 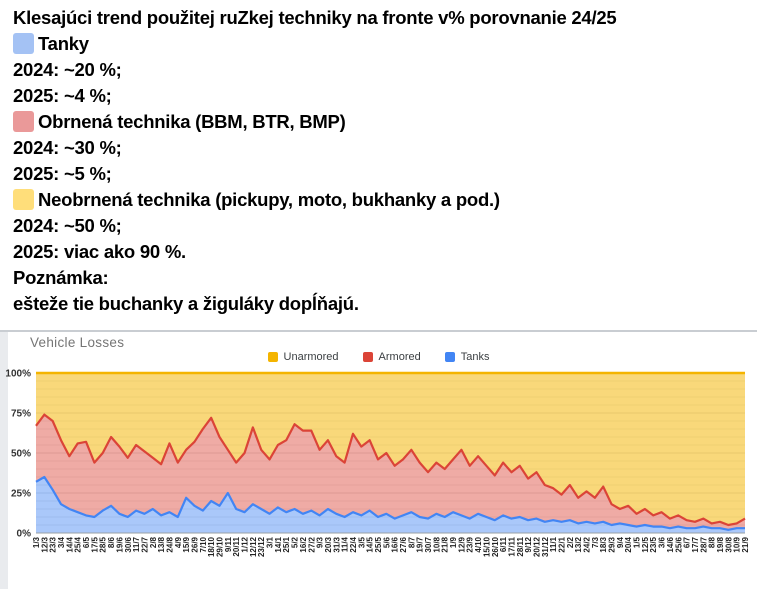 I want to click on svg-text: 9/4, so click(x=620, y=542).